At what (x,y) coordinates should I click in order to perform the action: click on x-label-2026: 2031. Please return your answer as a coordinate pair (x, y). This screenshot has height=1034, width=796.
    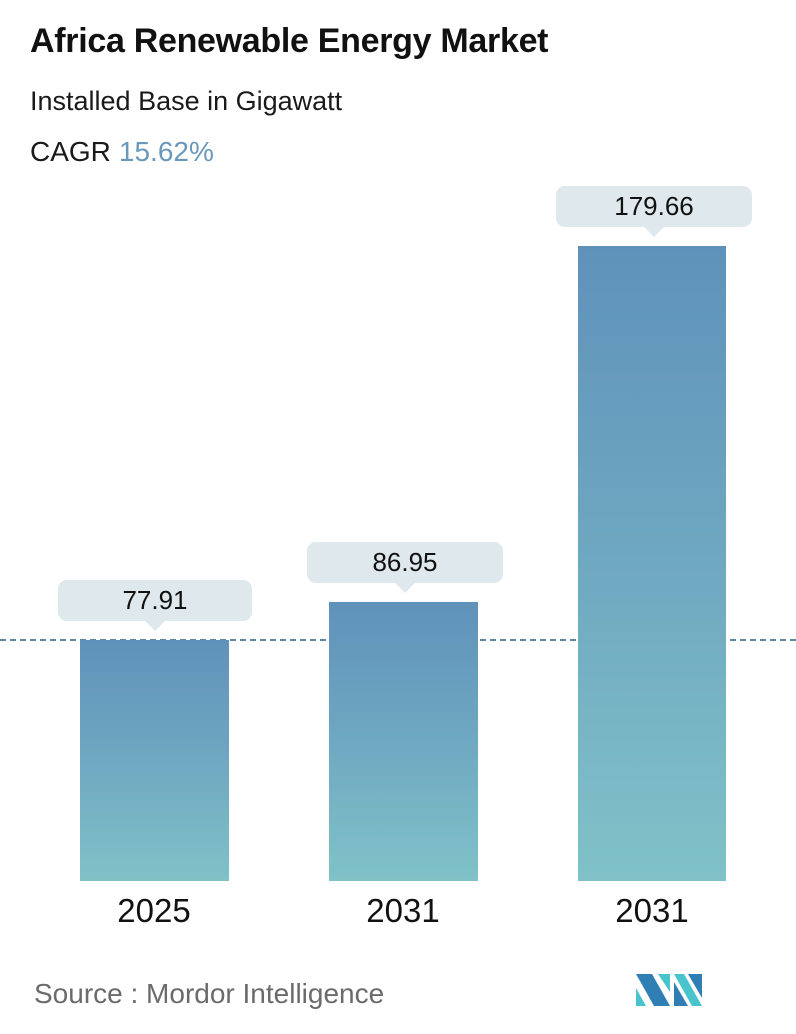
    Looking at the image, I should click on (403, 910).